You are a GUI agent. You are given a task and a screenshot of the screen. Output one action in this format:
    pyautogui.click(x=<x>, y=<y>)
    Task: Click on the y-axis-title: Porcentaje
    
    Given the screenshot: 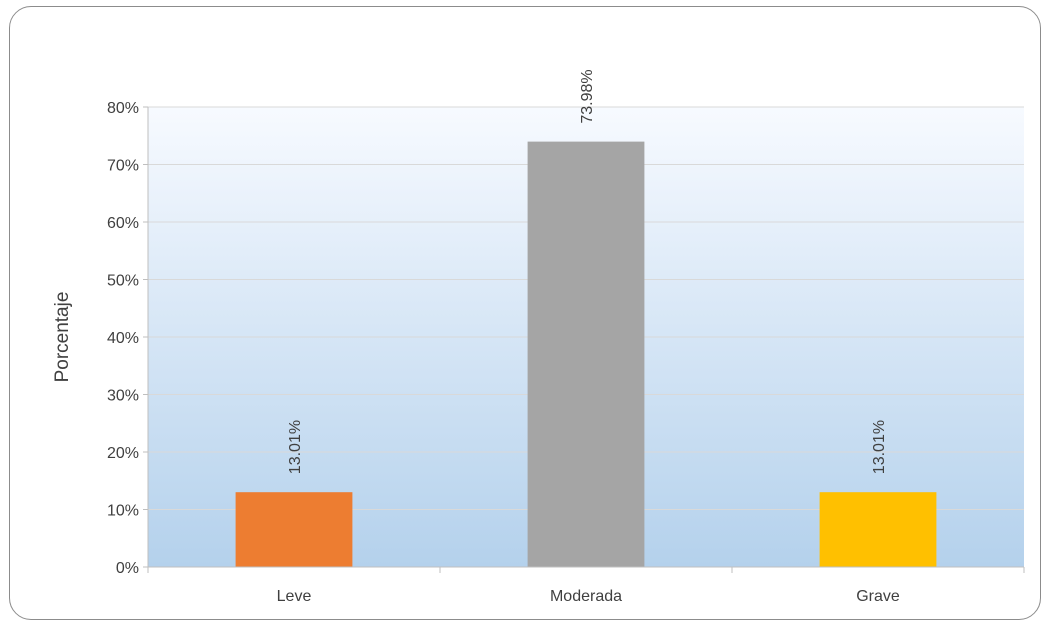 What is the action you would take?
    pyautogui.click(x=62, y=337)
    